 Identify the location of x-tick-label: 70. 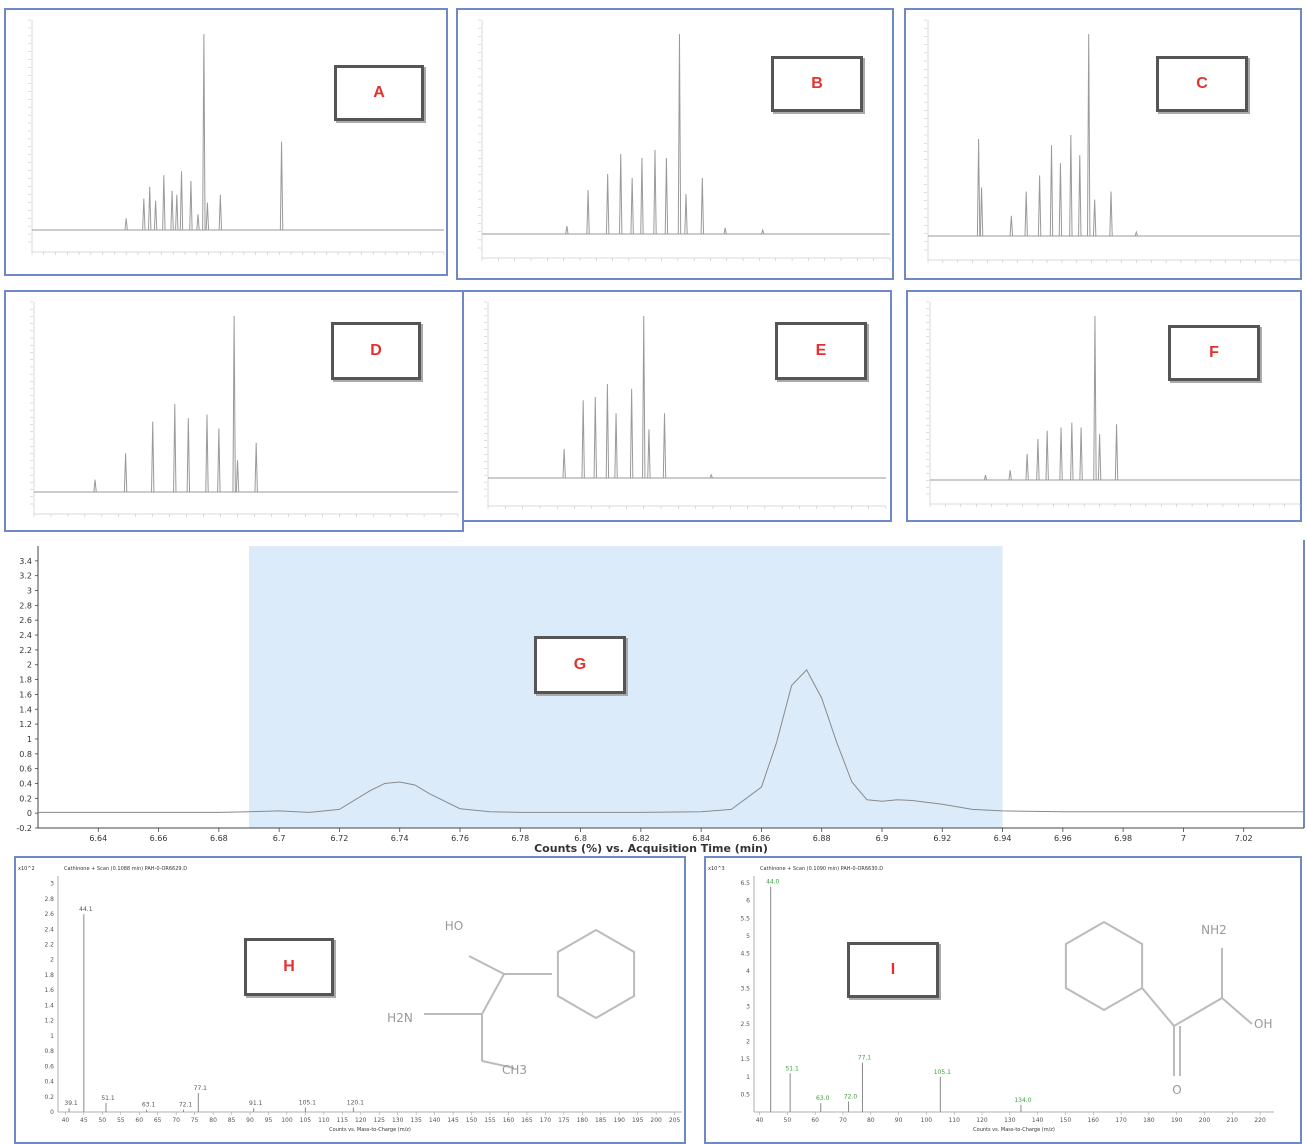
(843, 1120).